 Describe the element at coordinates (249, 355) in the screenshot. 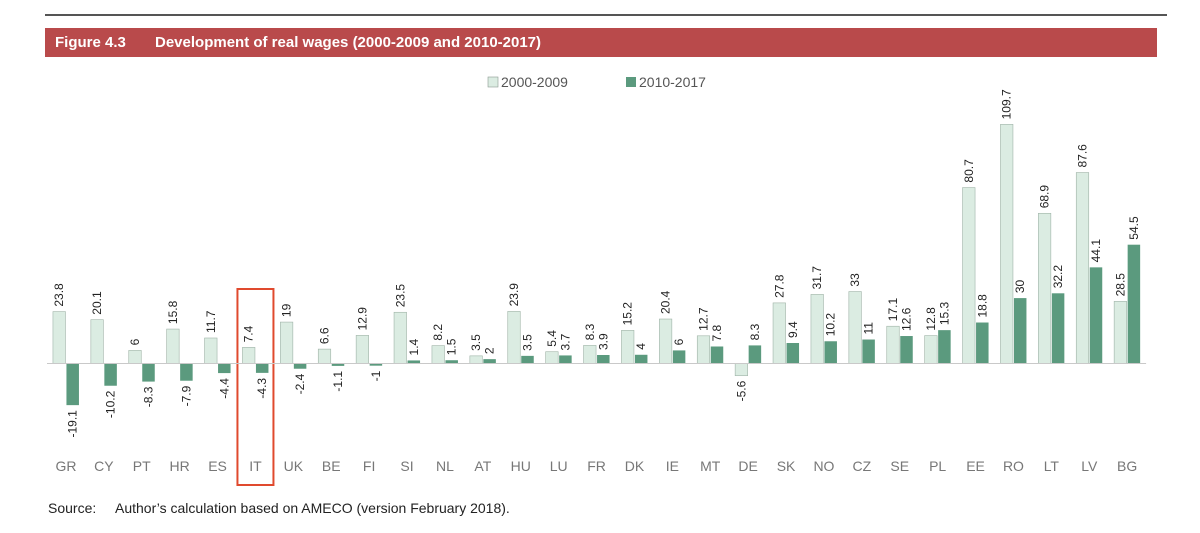

I see `bar-2000-2009-it` at that location.